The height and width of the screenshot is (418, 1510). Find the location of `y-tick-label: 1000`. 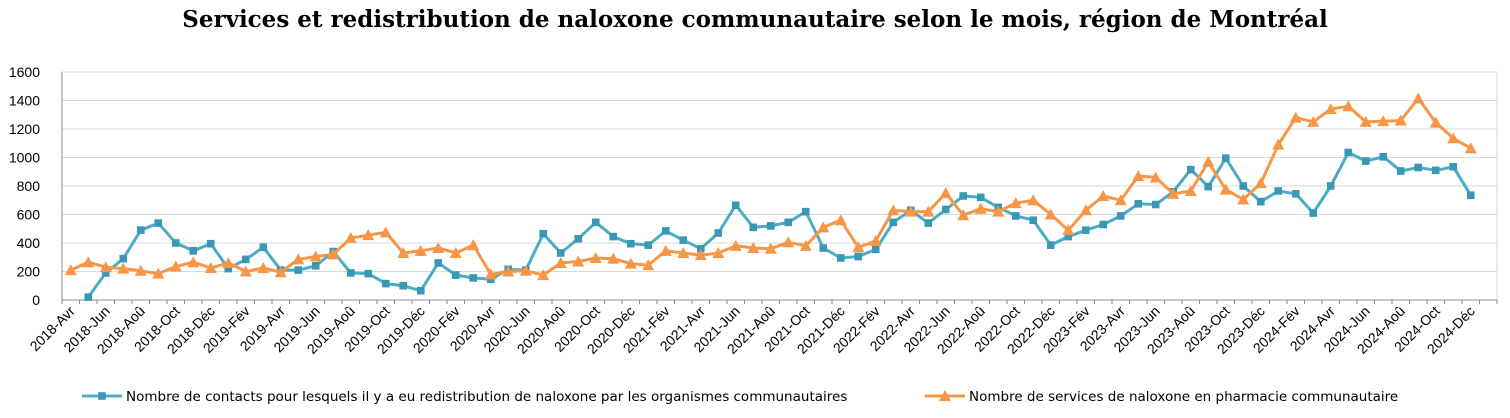

y-tick-label: 1000 is located at coordinates (24, 158).